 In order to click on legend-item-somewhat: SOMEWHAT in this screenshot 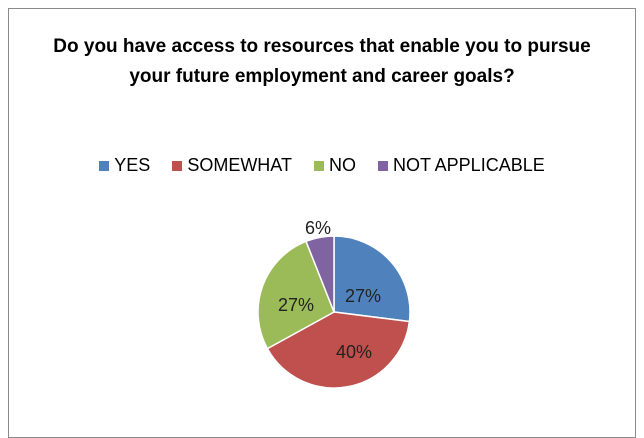, I will do `click(232, 165)`.